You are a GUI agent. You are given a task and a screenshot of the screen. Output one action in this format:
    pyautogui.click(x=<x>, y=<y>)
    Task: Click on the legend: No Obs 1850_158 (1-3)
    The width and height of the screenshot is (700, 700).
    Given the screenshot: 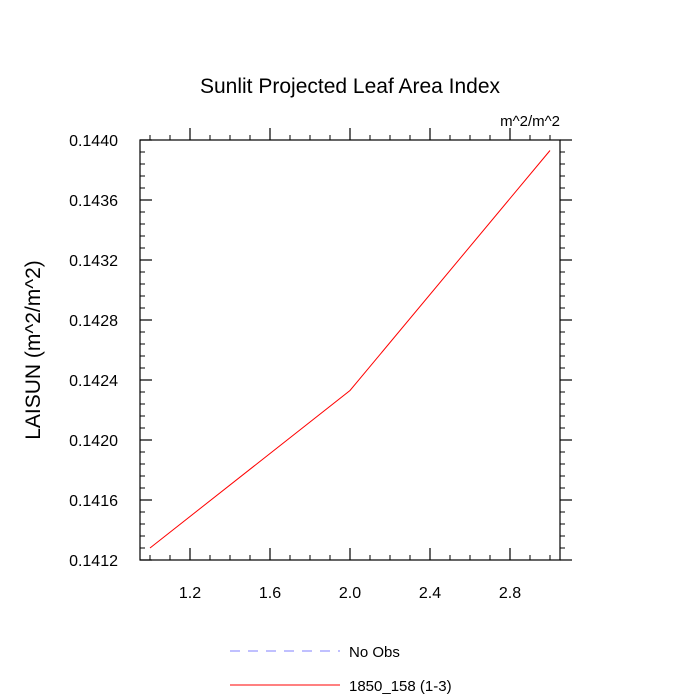 What is the action you would take?
    pyautogui.click(x=341, y=669)
    